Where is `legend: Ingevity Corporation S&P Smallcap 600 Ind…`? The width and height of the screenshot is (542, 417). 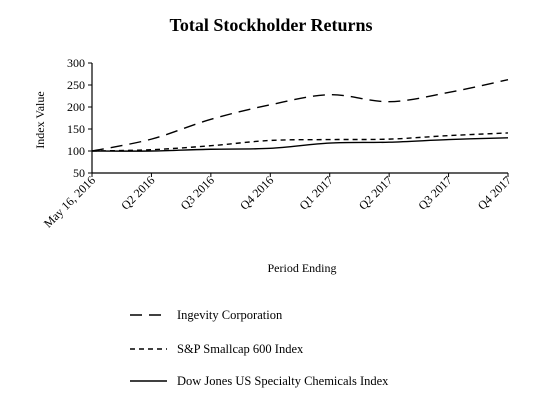
legend: Ingevity Corporation S&P Smallcap 600 Ind… is located at coordinates (259, 348).